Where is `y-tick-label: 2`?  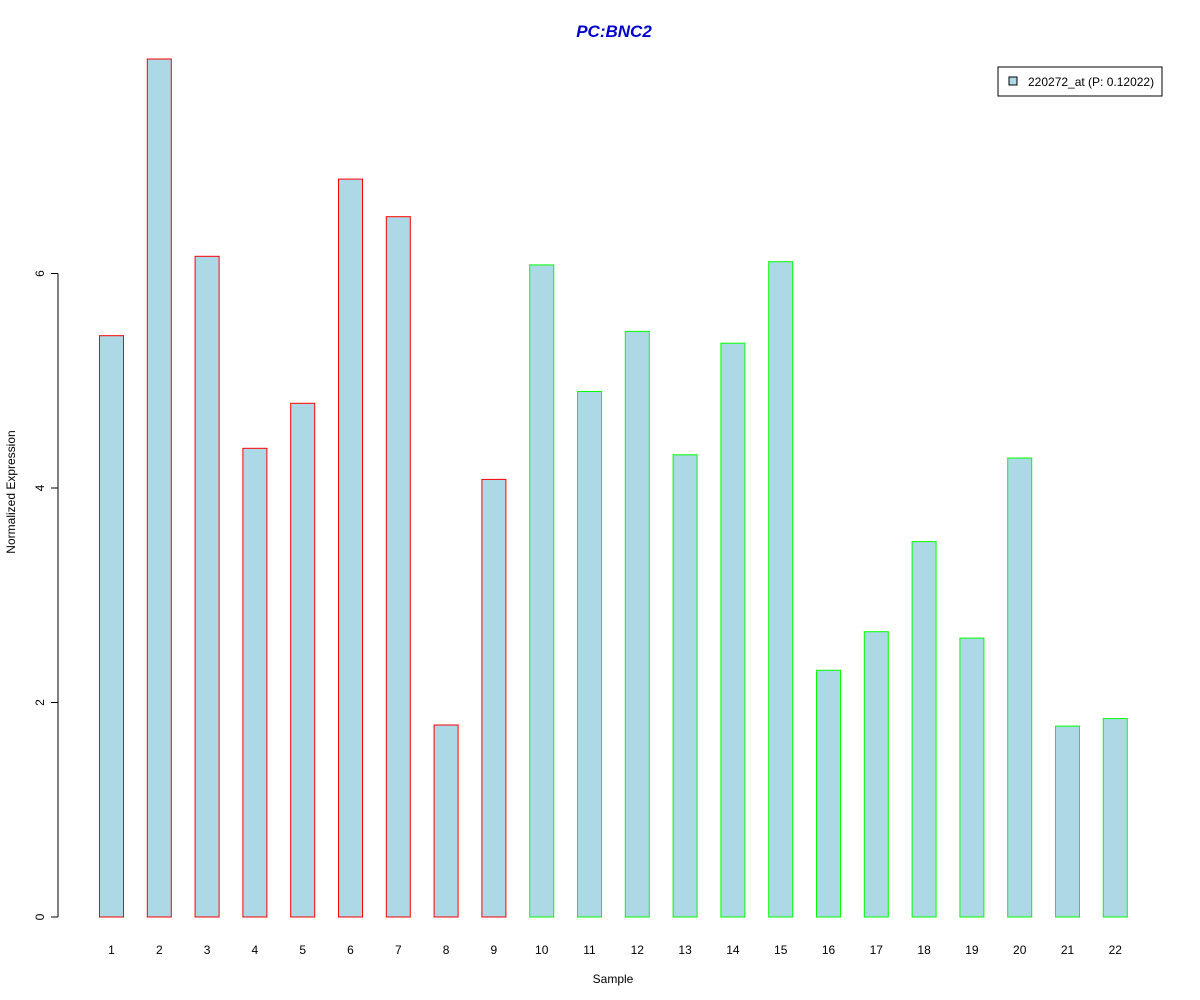
y-tick-label: 2 is located at coordinates (40, 702).